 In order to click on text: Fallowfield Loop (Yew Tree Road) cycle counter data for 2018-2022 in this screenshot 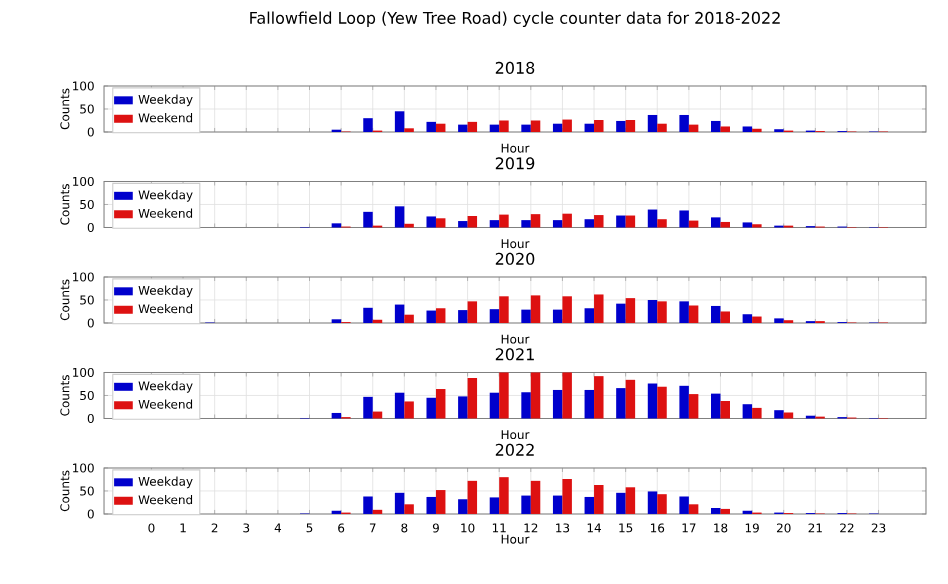, I will do `click(515, 19)`.